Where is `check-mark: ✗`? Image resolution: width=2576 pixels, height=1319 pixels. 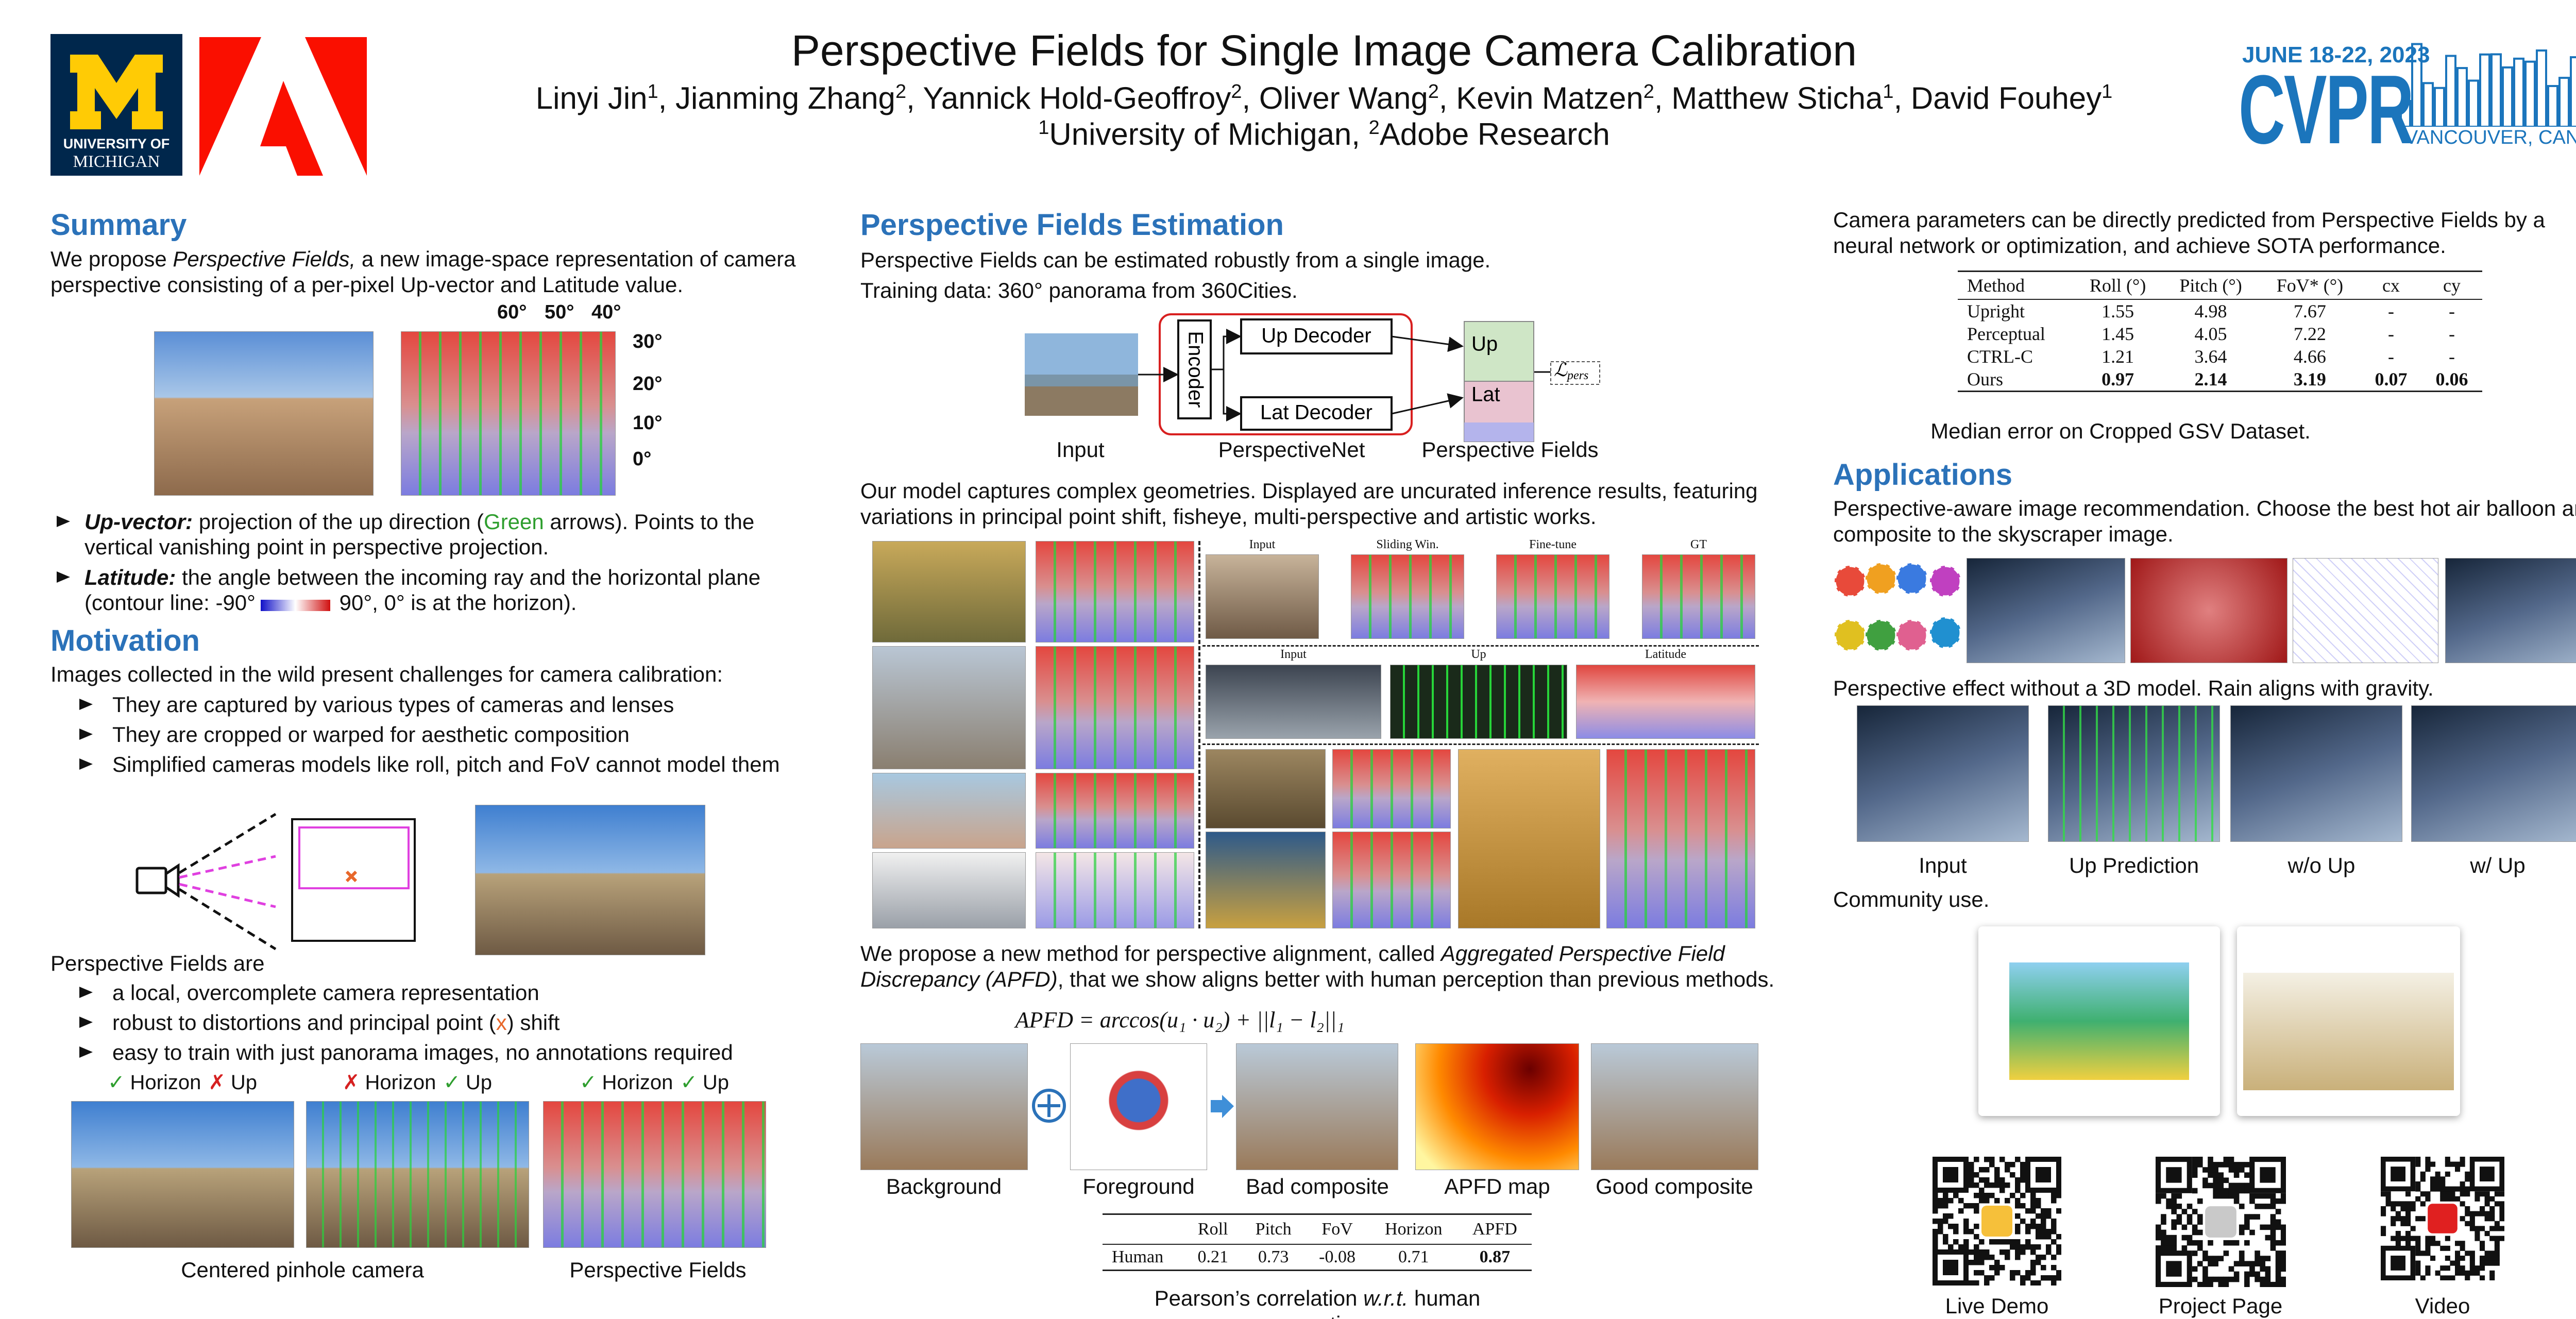 check-mark: ✗ is located at coordinates (351, 1082).